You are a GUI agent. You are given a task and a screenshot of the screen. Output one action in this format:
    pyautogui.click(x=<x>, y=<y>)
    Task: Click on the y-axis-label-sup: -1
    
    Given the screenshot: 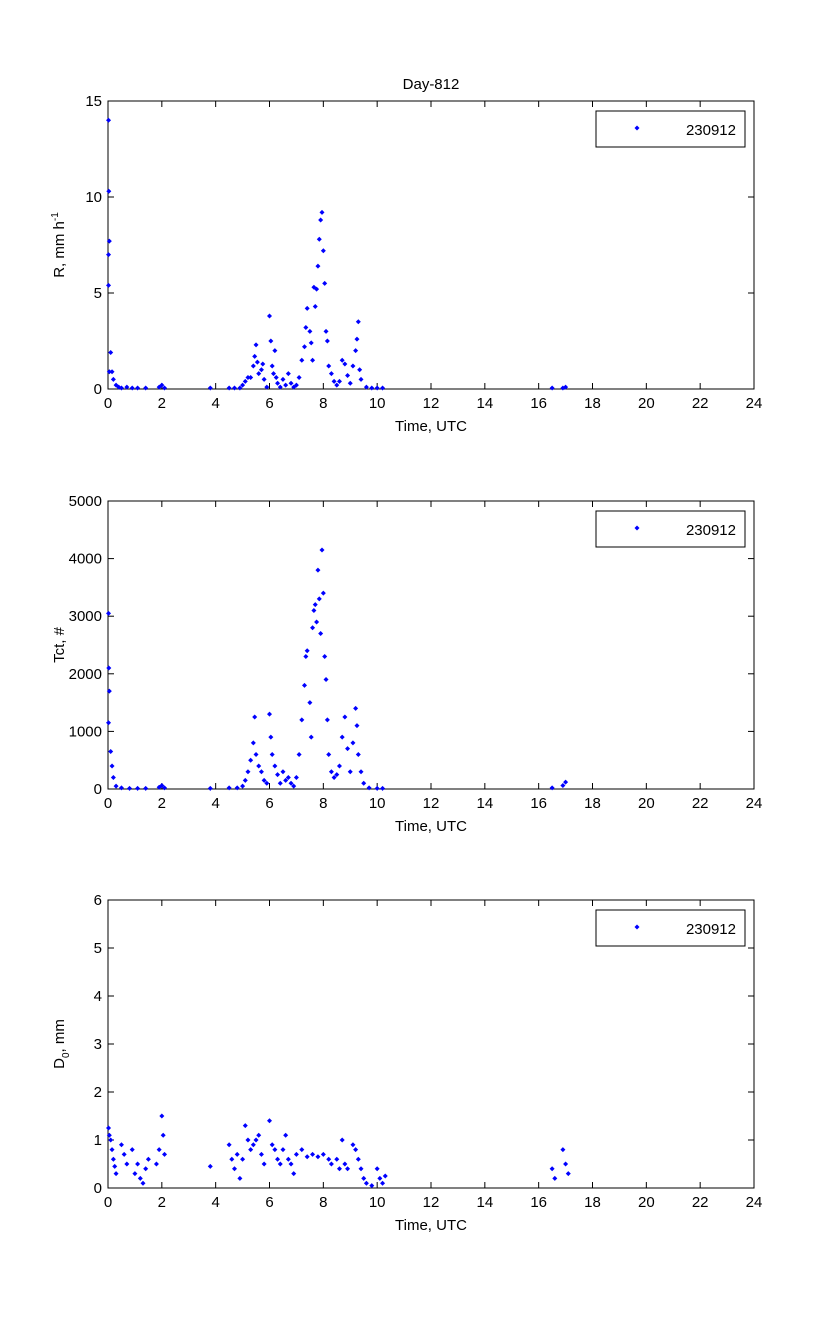 What is the action you would take?
    pyautogui.click(x=55, y=216)
    